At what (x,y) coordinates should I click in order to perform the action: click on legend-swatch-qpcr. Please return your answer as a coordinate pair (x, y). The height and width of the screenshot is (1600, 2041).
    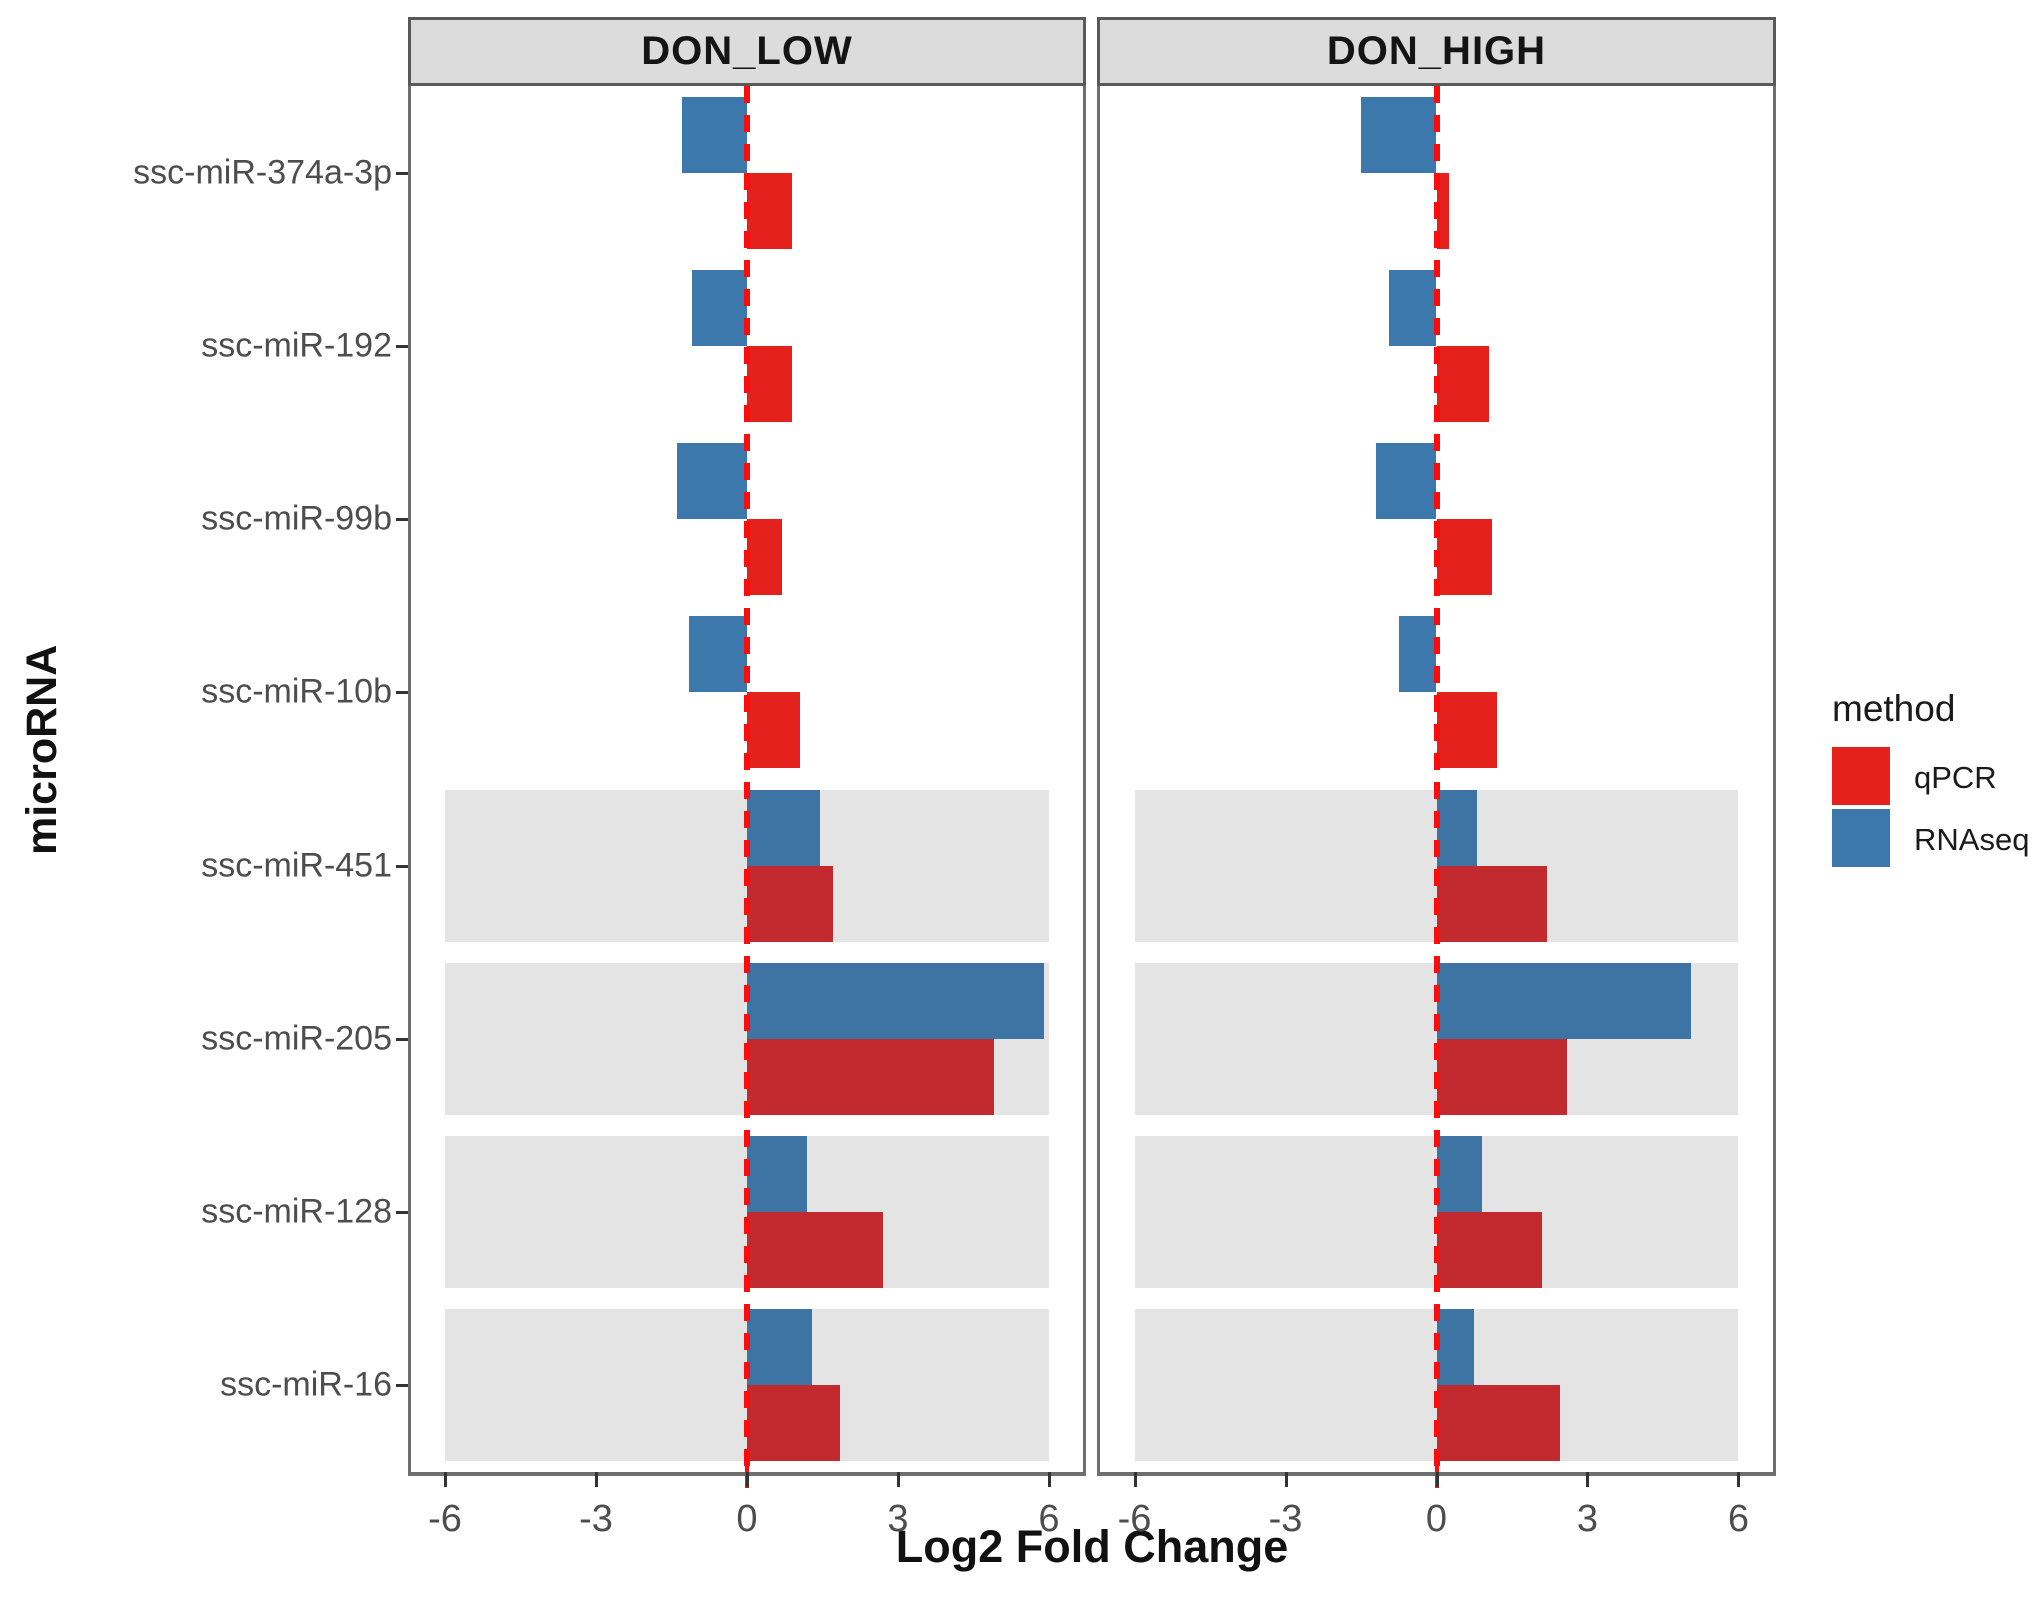
    Looking at the image, I should click on (1861, 776).